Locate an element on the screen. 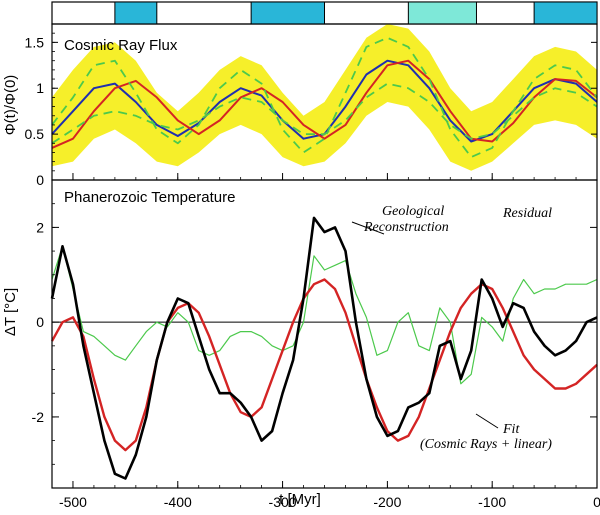 The image size is (600, 515). annotation-fit-pointer is located at coordinates (487, 421).